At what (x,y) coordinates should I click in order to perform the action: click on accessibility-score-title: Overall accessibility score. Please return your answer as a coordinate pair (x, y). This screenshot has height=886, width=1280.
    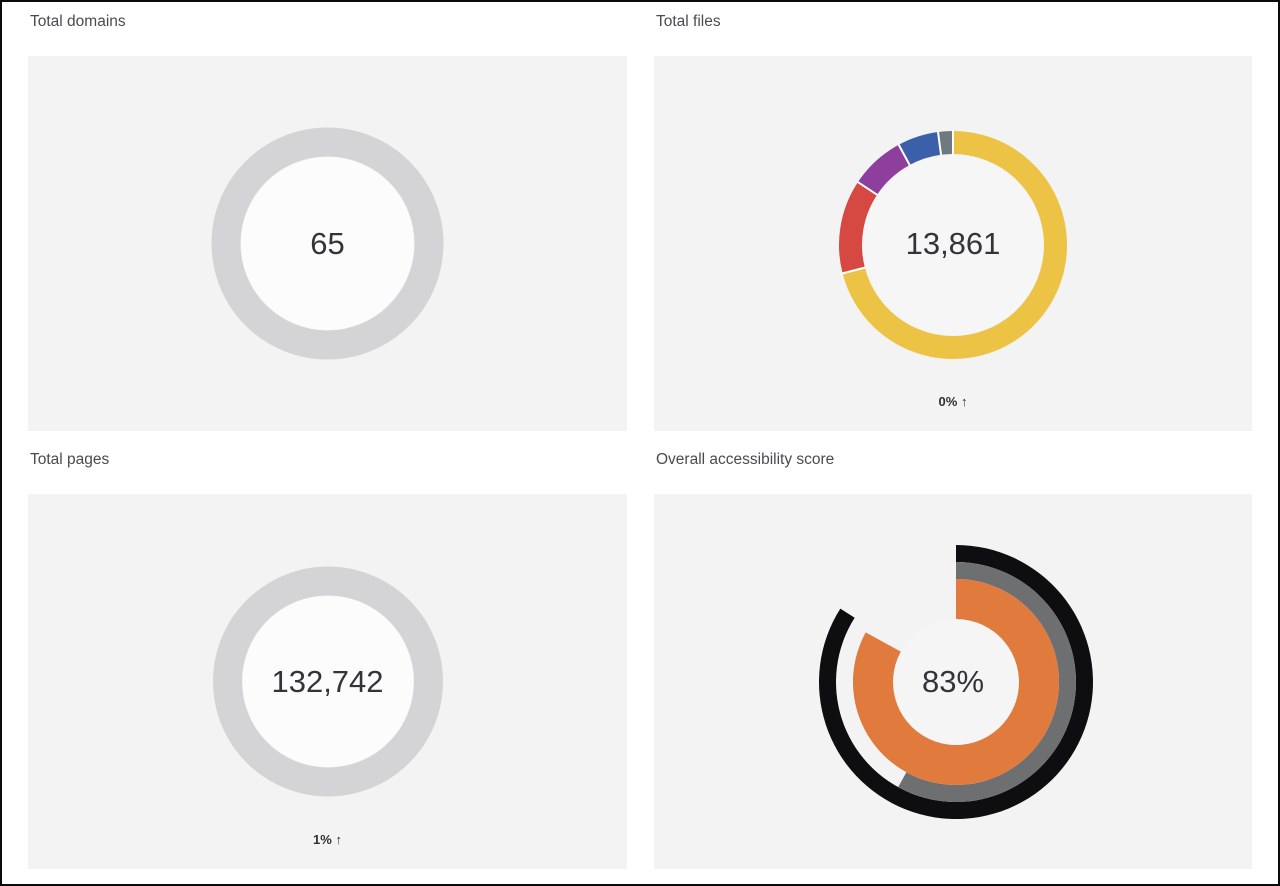
    Looking at the image, I should click on (745, 459).